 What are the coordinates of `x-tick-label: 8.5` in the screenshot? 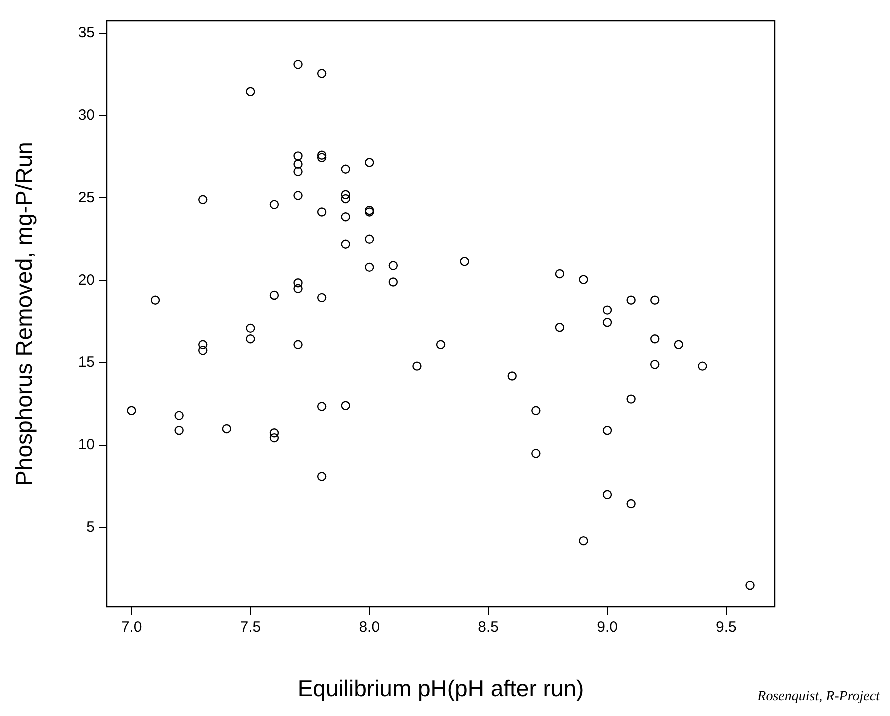 It's located at (489, 627).